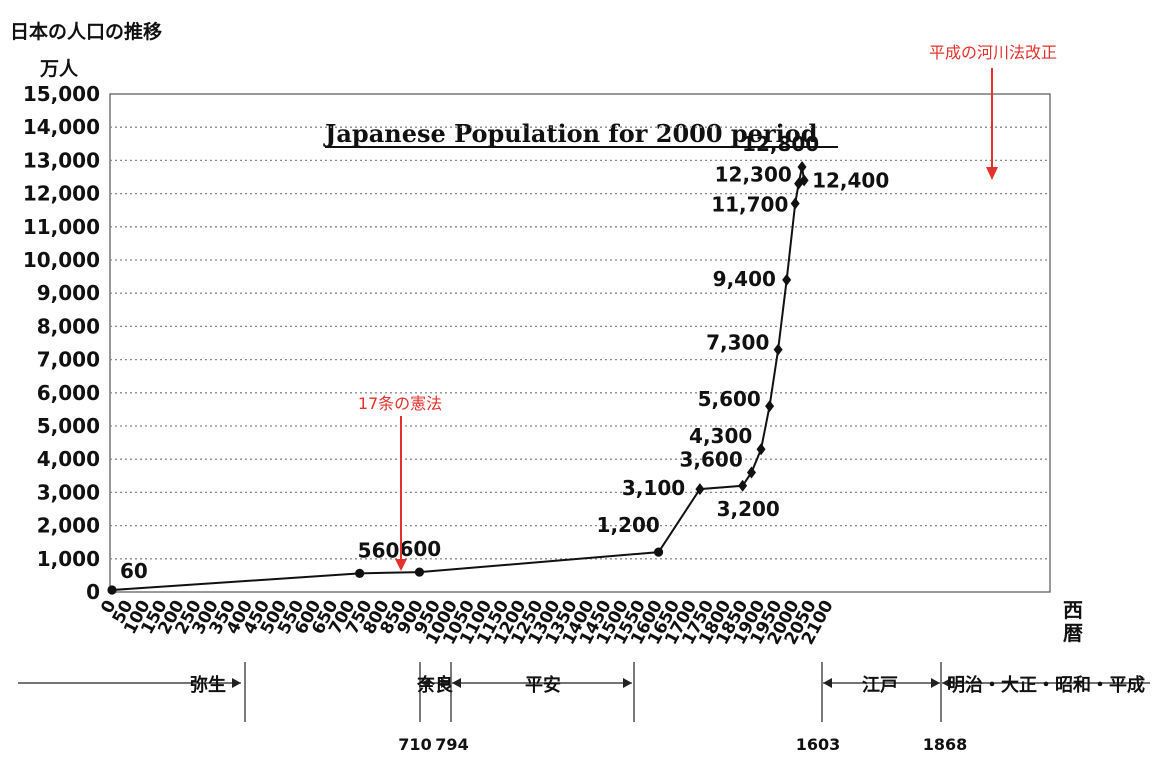 This screenshot has width=1160, height=763. I want to click on data-label: 600, so click(420, 549).